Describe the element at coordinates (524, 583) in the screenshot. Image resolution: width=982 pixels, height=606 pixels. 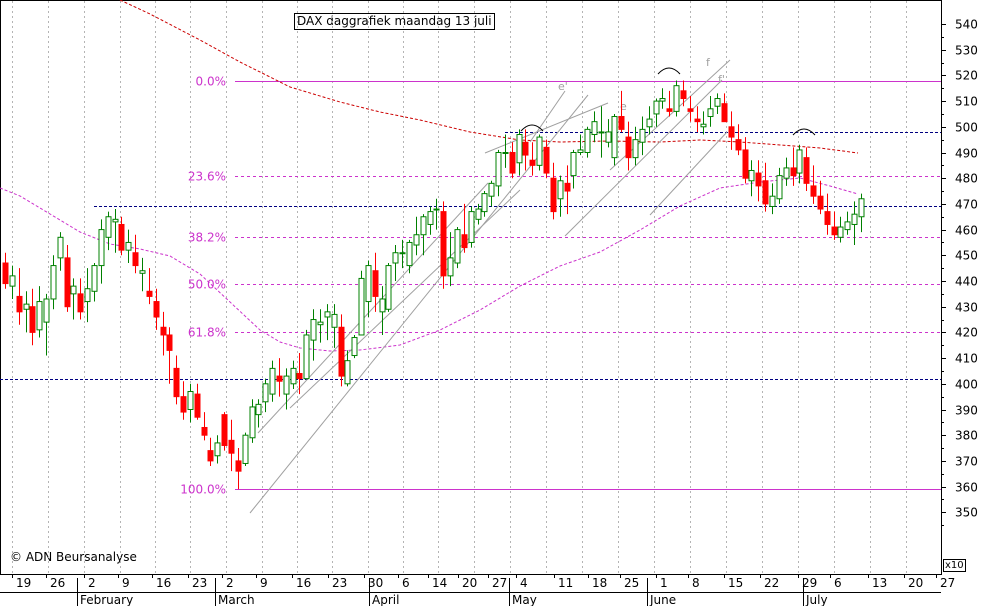
I see `x-tick-label: 4` at that location.